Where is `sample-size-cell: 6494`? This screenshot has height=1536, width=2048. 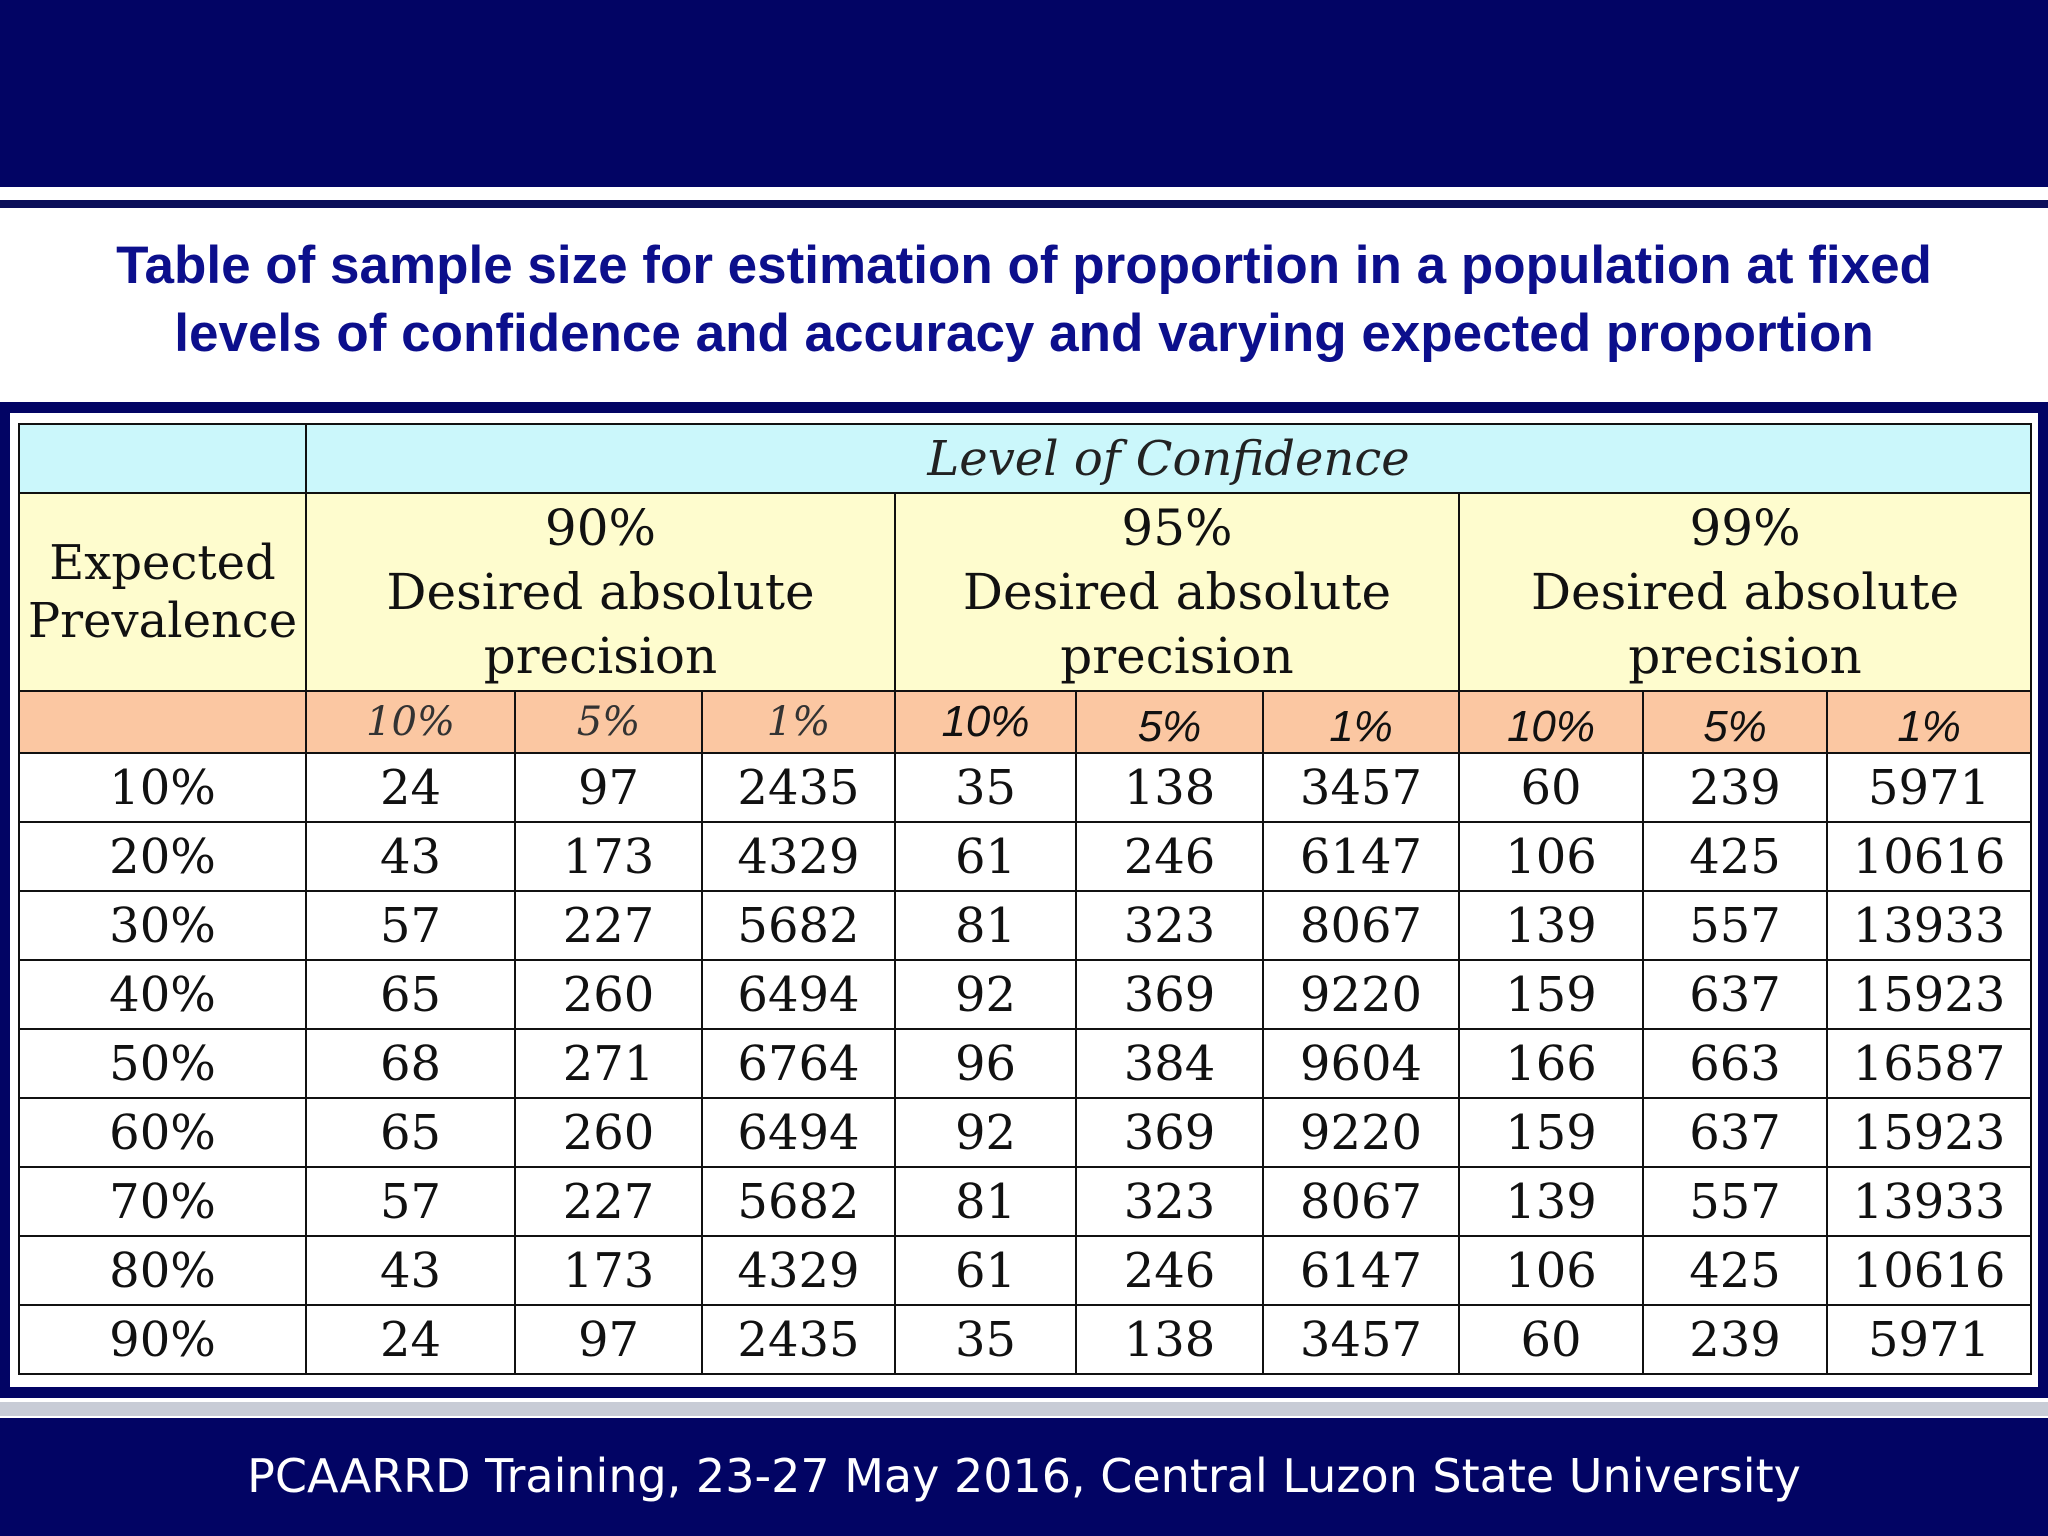
sample-size-cell: 6494 is located at coordinates (798, 994).